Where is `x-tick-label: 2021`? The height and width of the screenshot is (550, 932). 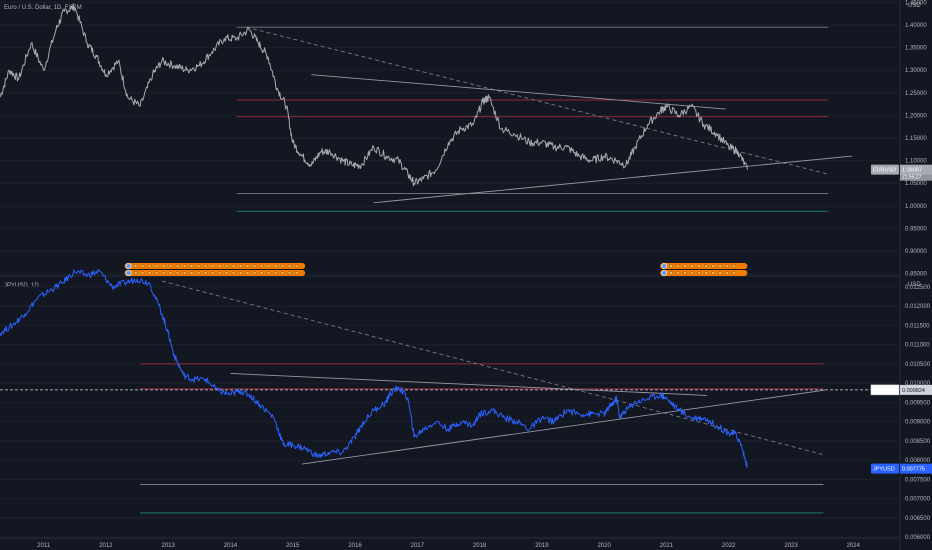
x-tick-label: 2021 is located at coordinates (667, 546).